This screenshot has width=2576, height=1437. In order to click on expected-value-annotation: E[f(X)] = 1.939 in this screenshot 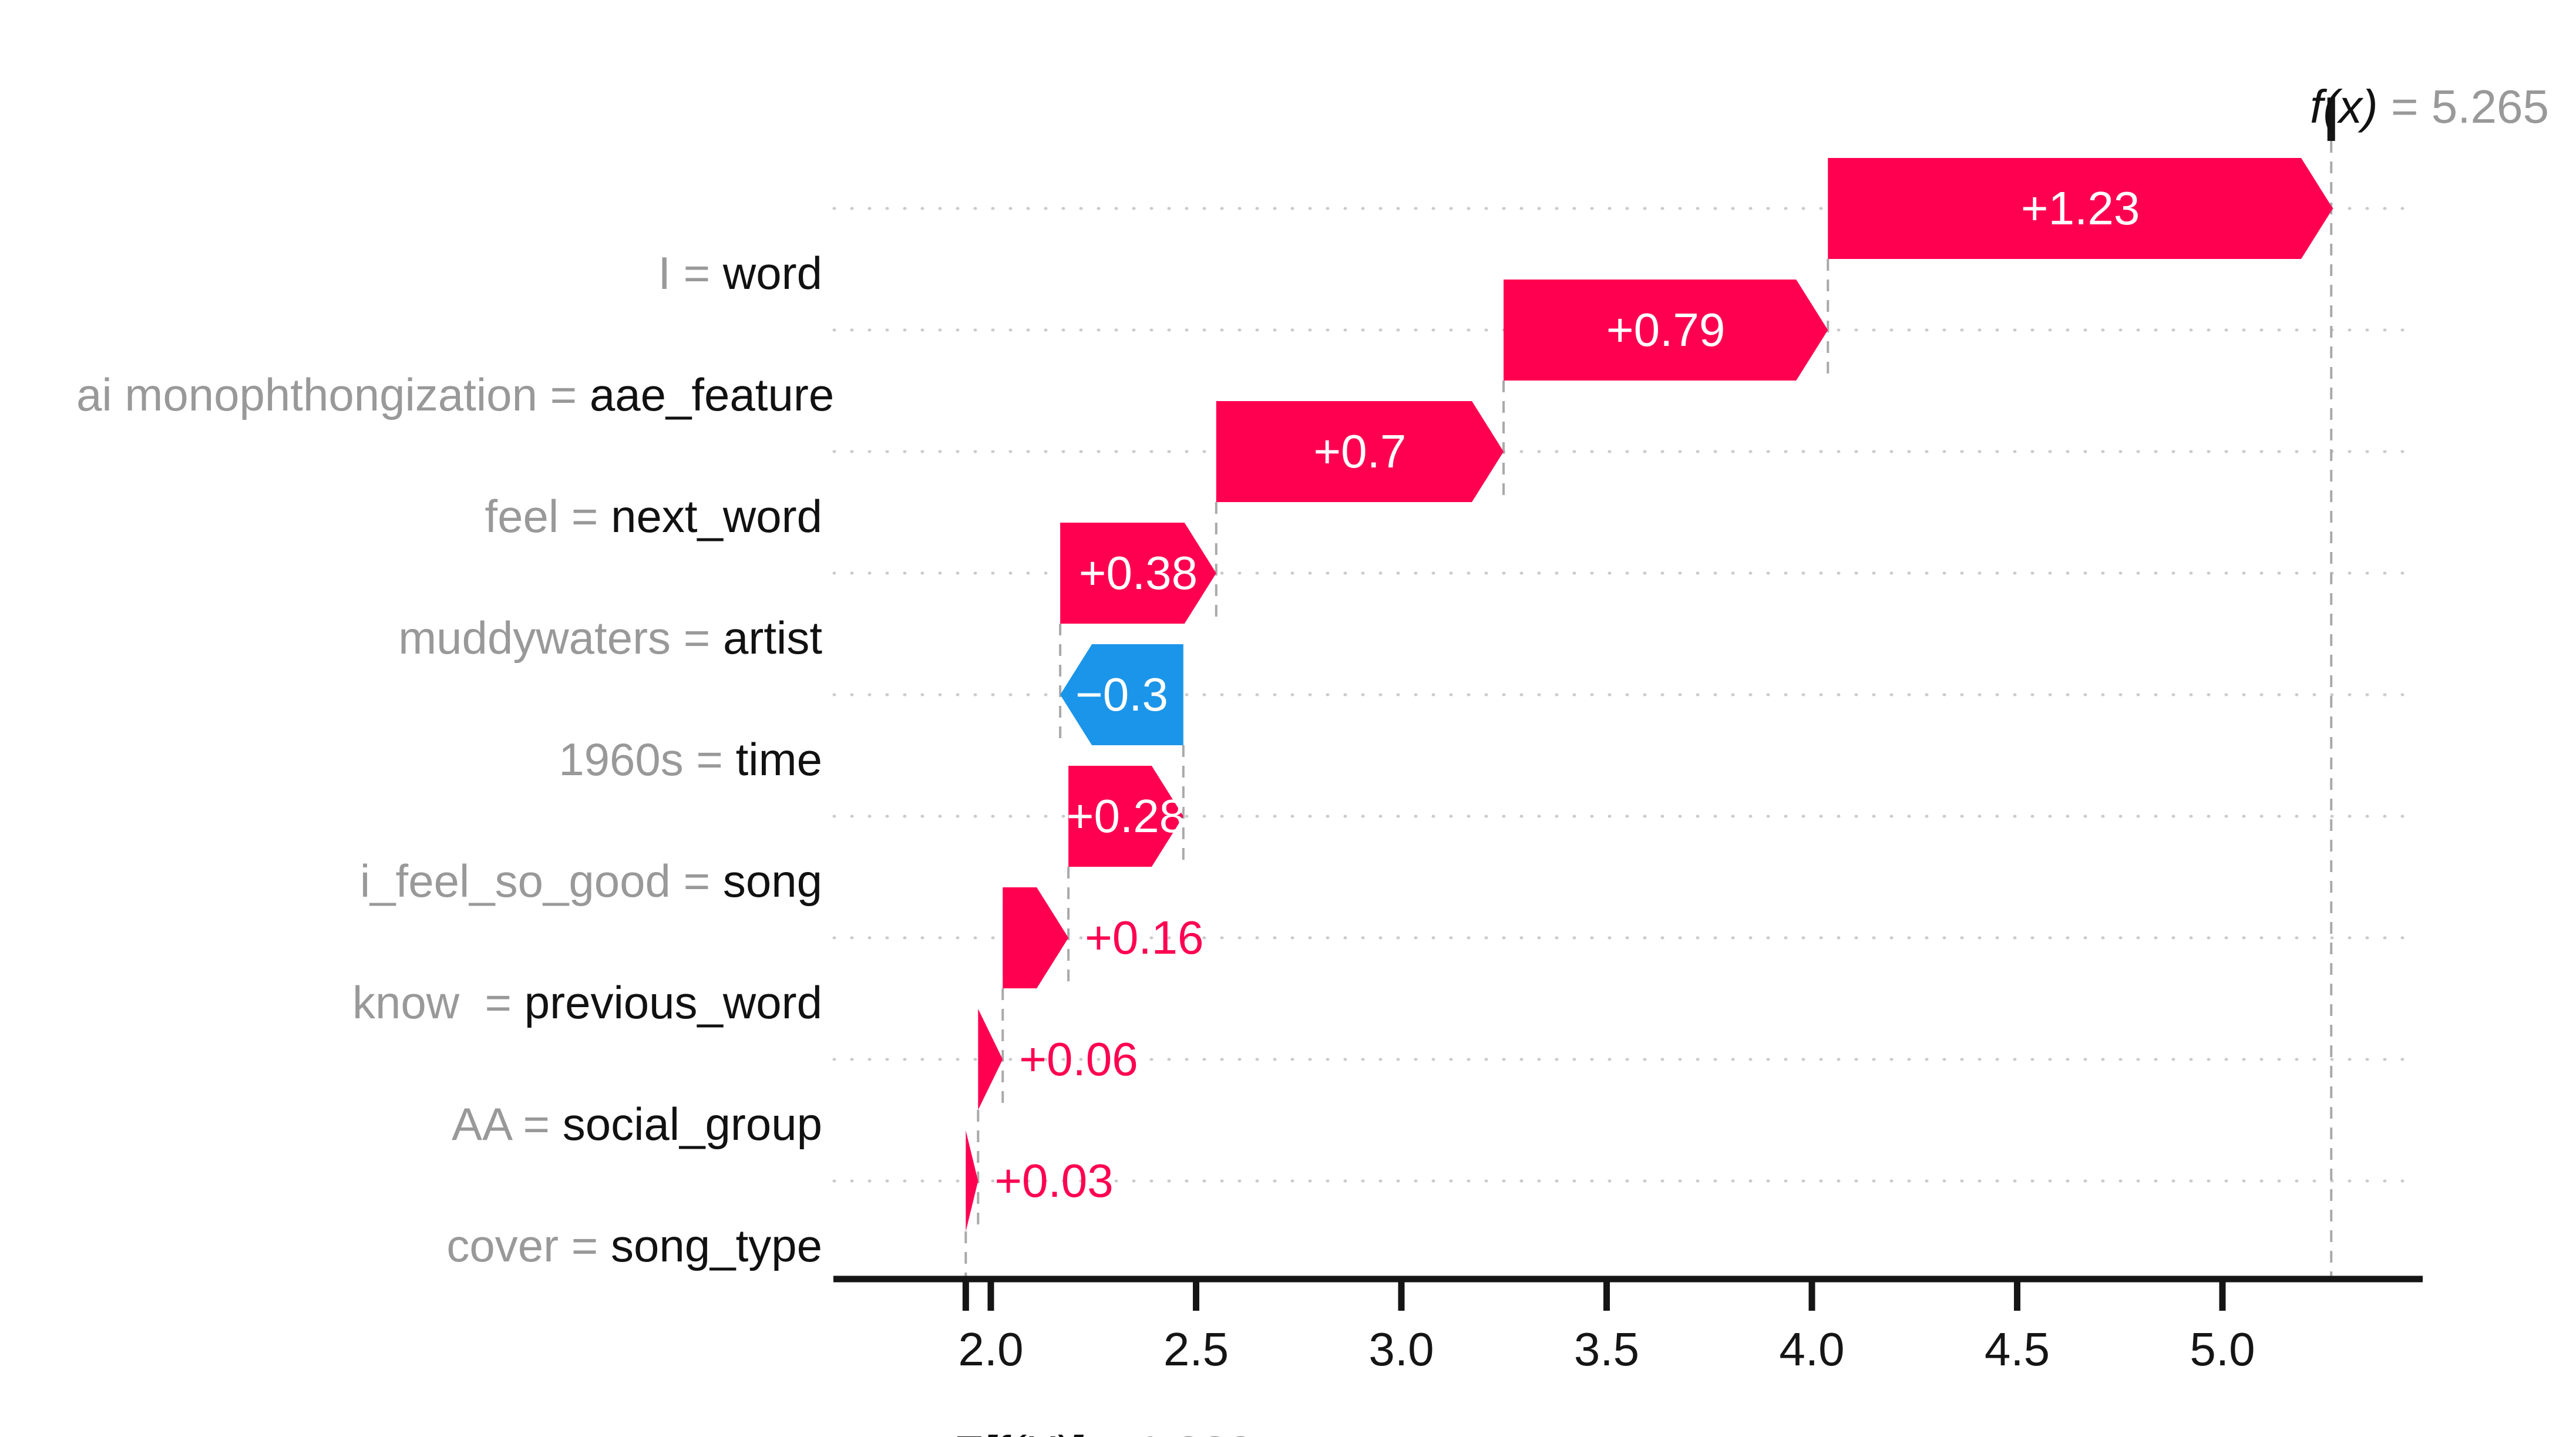, I will do `click(1075, 1399)`.